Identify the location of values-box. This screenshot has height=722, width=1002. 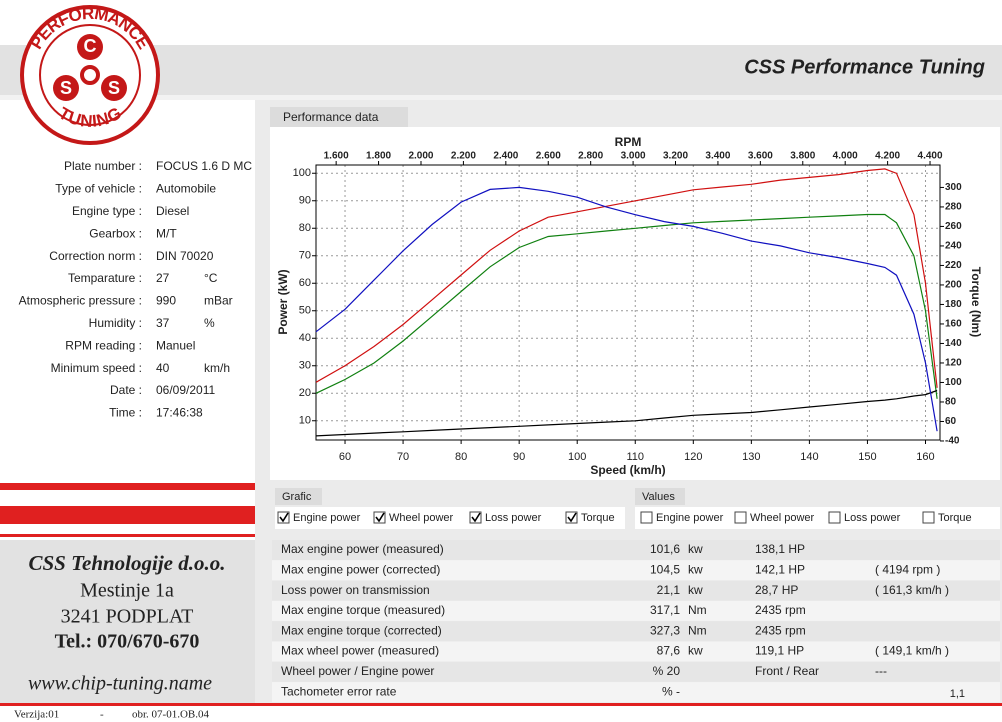
(817, 518).